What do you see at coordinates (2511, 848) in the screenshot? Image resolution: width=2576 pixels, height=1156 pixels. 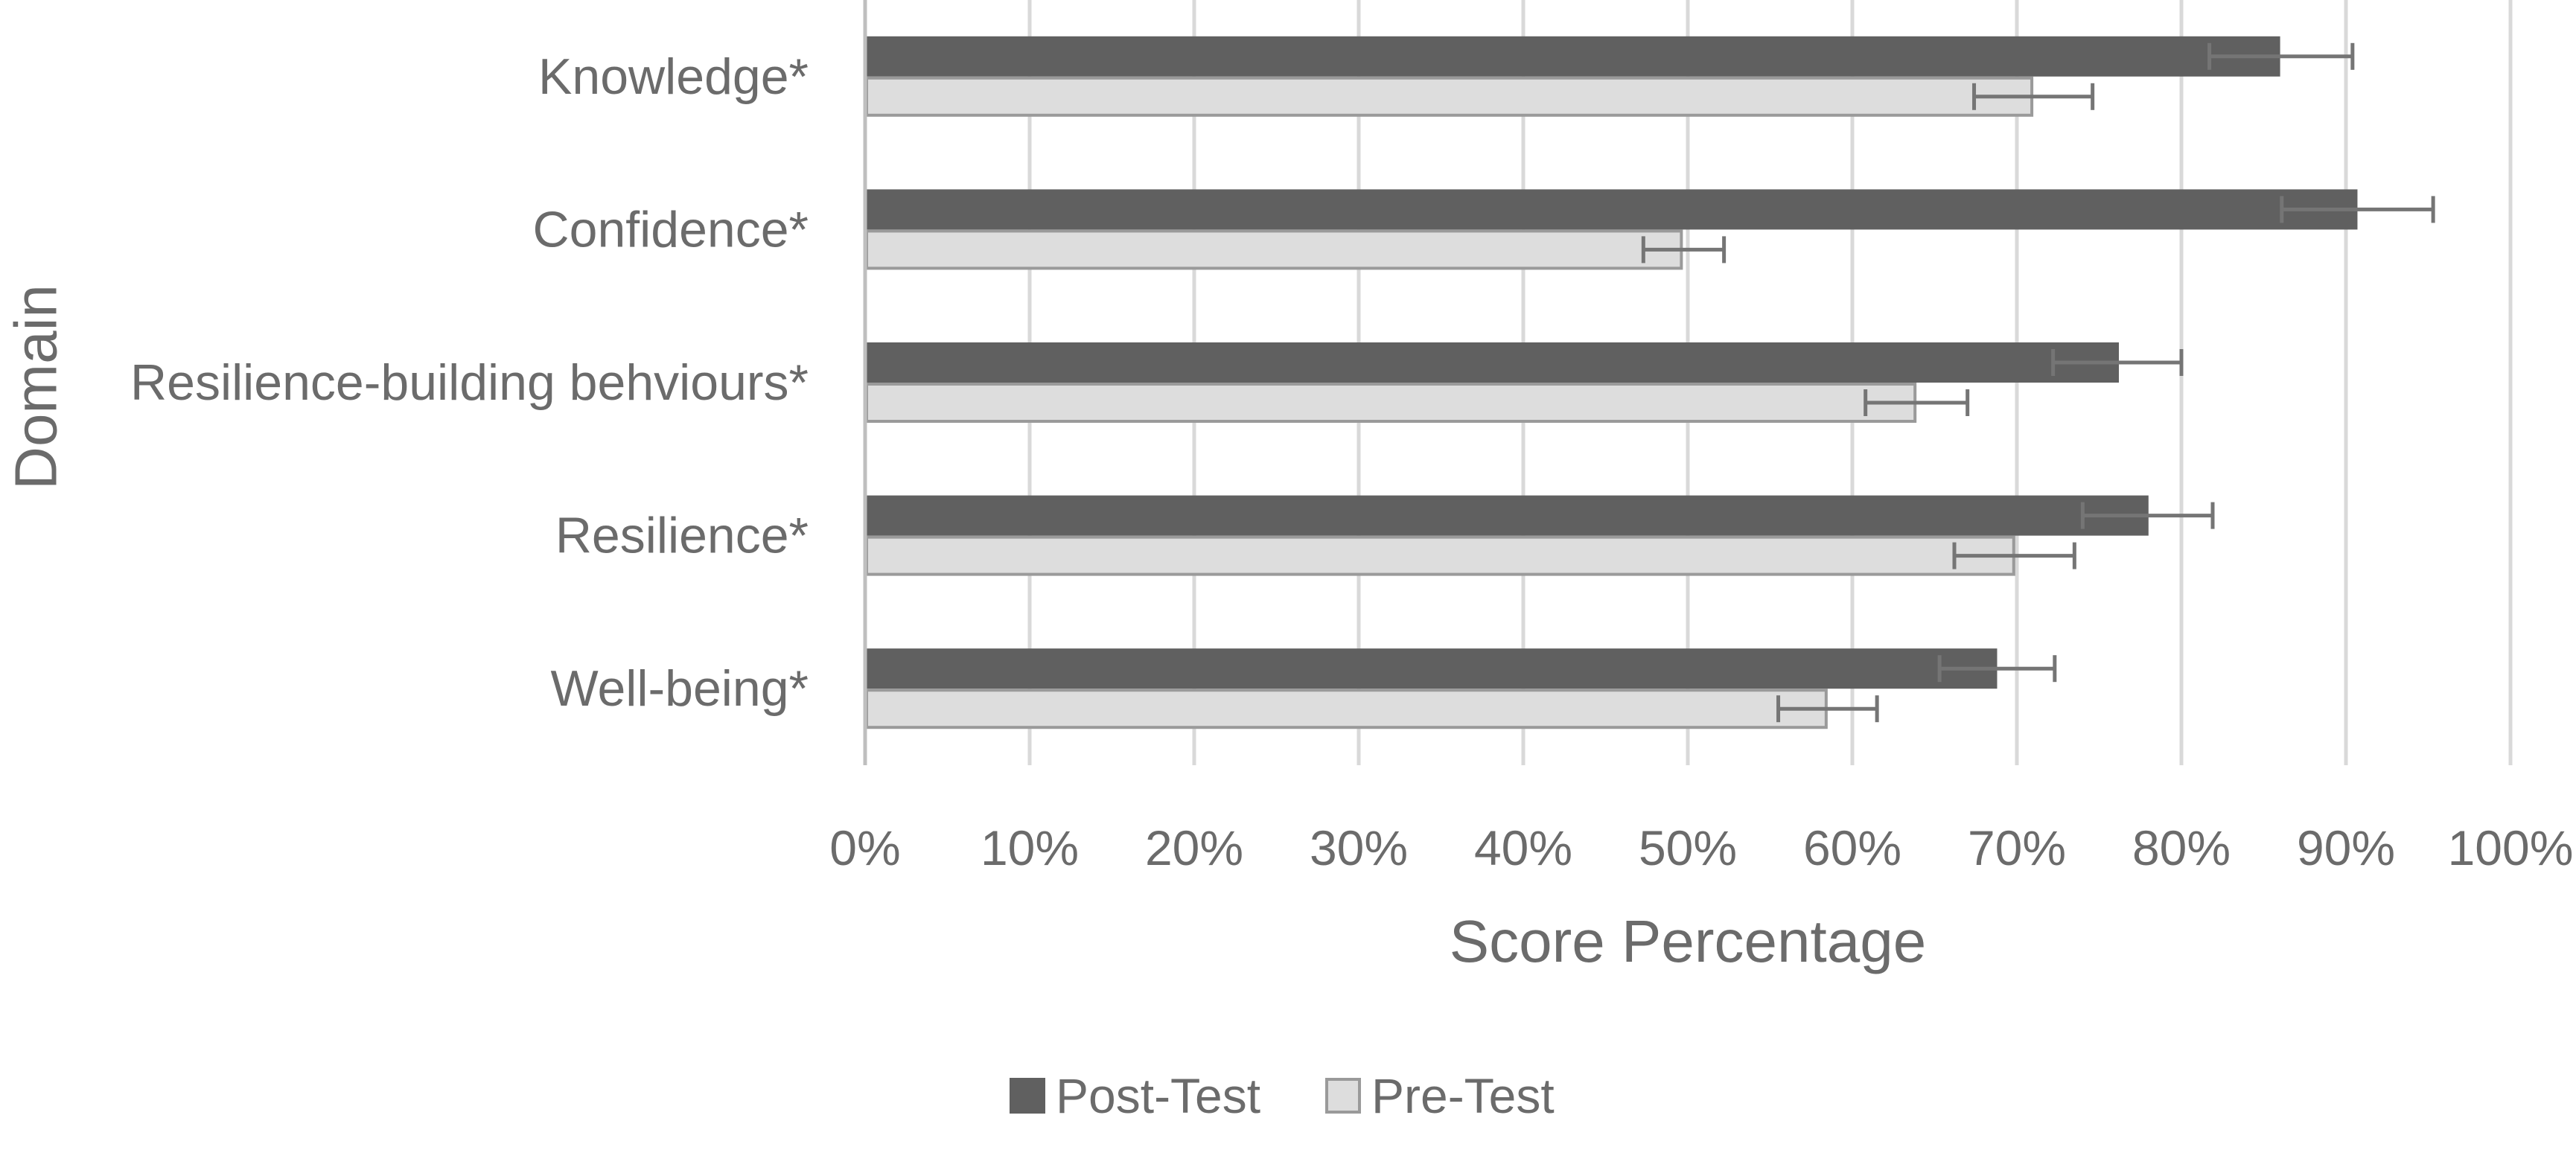 I see `x-tick-label: 100%` at bounding box center [2511, 848].